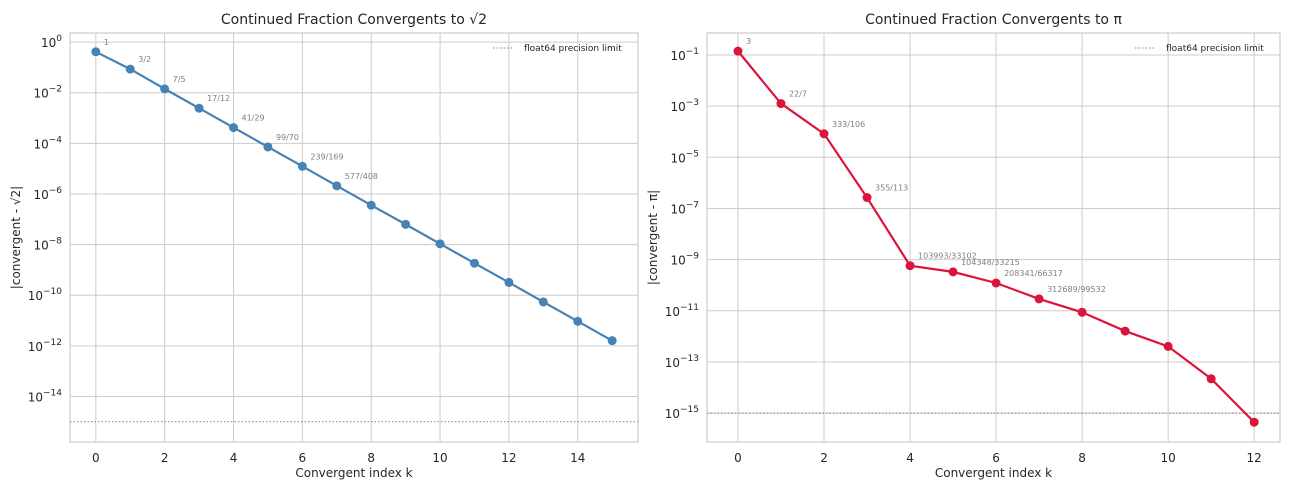 The width and height of the screenshot is (1289, 493). What do you see at coordinates (45, 295) in the screenshot?
I see `y-tick-label: 10⁻¹⁰` at bounding box center [45, 295].